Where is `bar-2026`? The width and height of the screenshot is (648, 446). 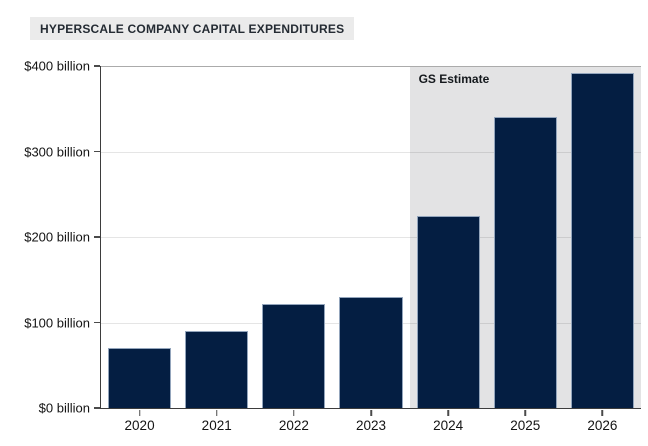
bar-2026 is located at coordinates (602, 240).